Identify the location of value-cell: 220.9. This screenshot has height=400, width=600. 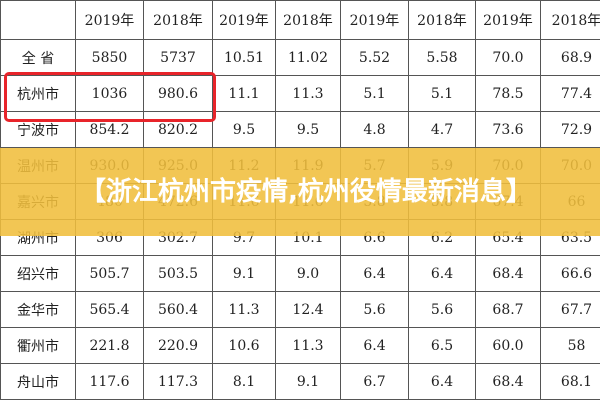
(178, 345).